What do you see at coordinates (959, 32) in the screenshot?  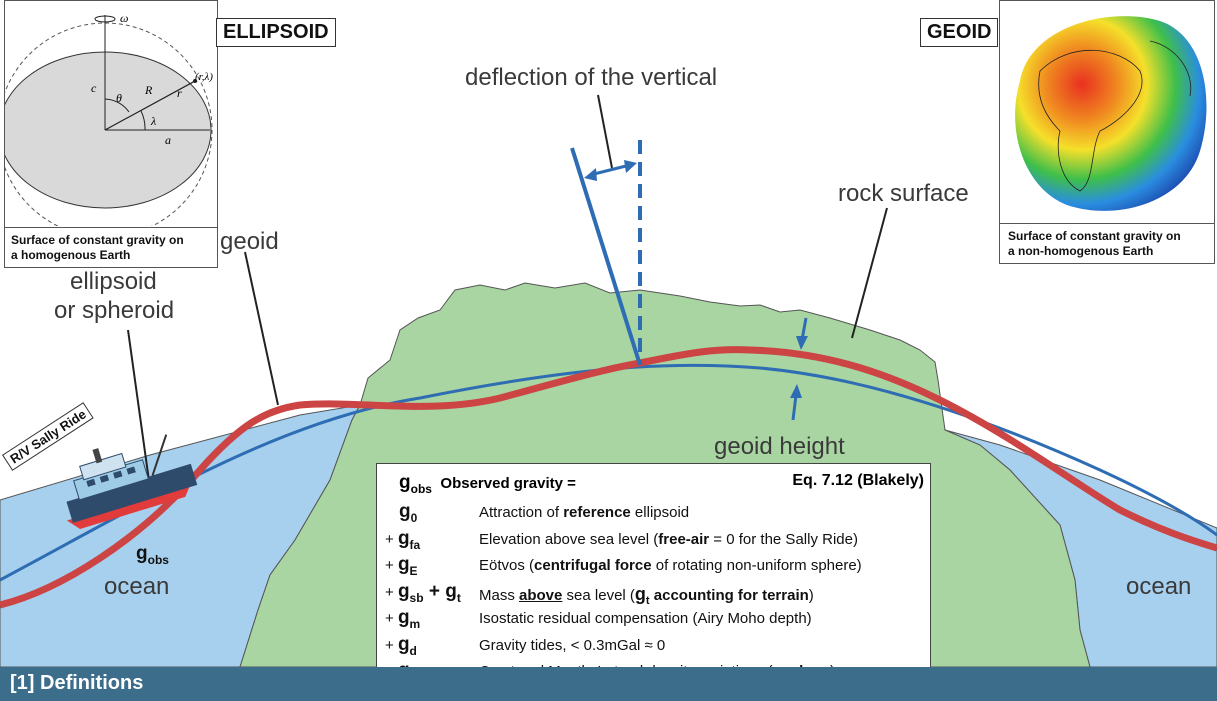 I see `geoid-title: GEOID` at bounding box center [959, 32].